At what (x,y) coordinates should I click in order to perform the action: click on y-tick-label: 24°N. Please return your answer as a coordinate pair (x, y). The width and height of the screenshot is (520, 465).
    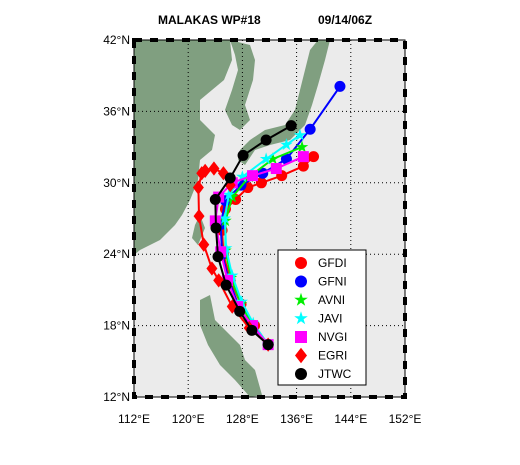
    Looking at the image, I should click on (116, 254).